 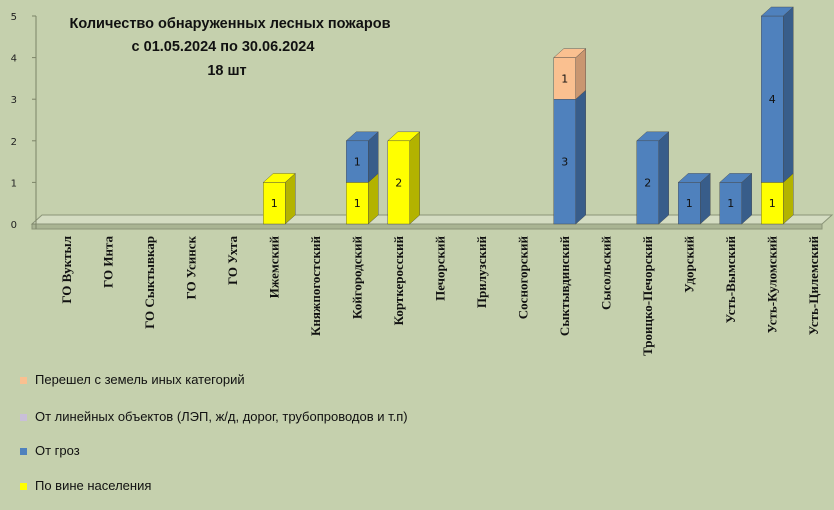 What do you see at coordinates (398, 280) in the screenshot?
I see `category-label: Корткеросский` at bounding box center [398, 280].